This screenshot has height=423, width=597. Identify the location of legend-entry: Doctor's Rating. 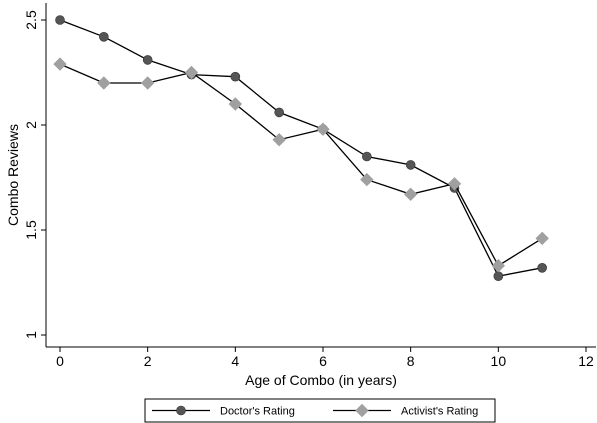
(223, 412).